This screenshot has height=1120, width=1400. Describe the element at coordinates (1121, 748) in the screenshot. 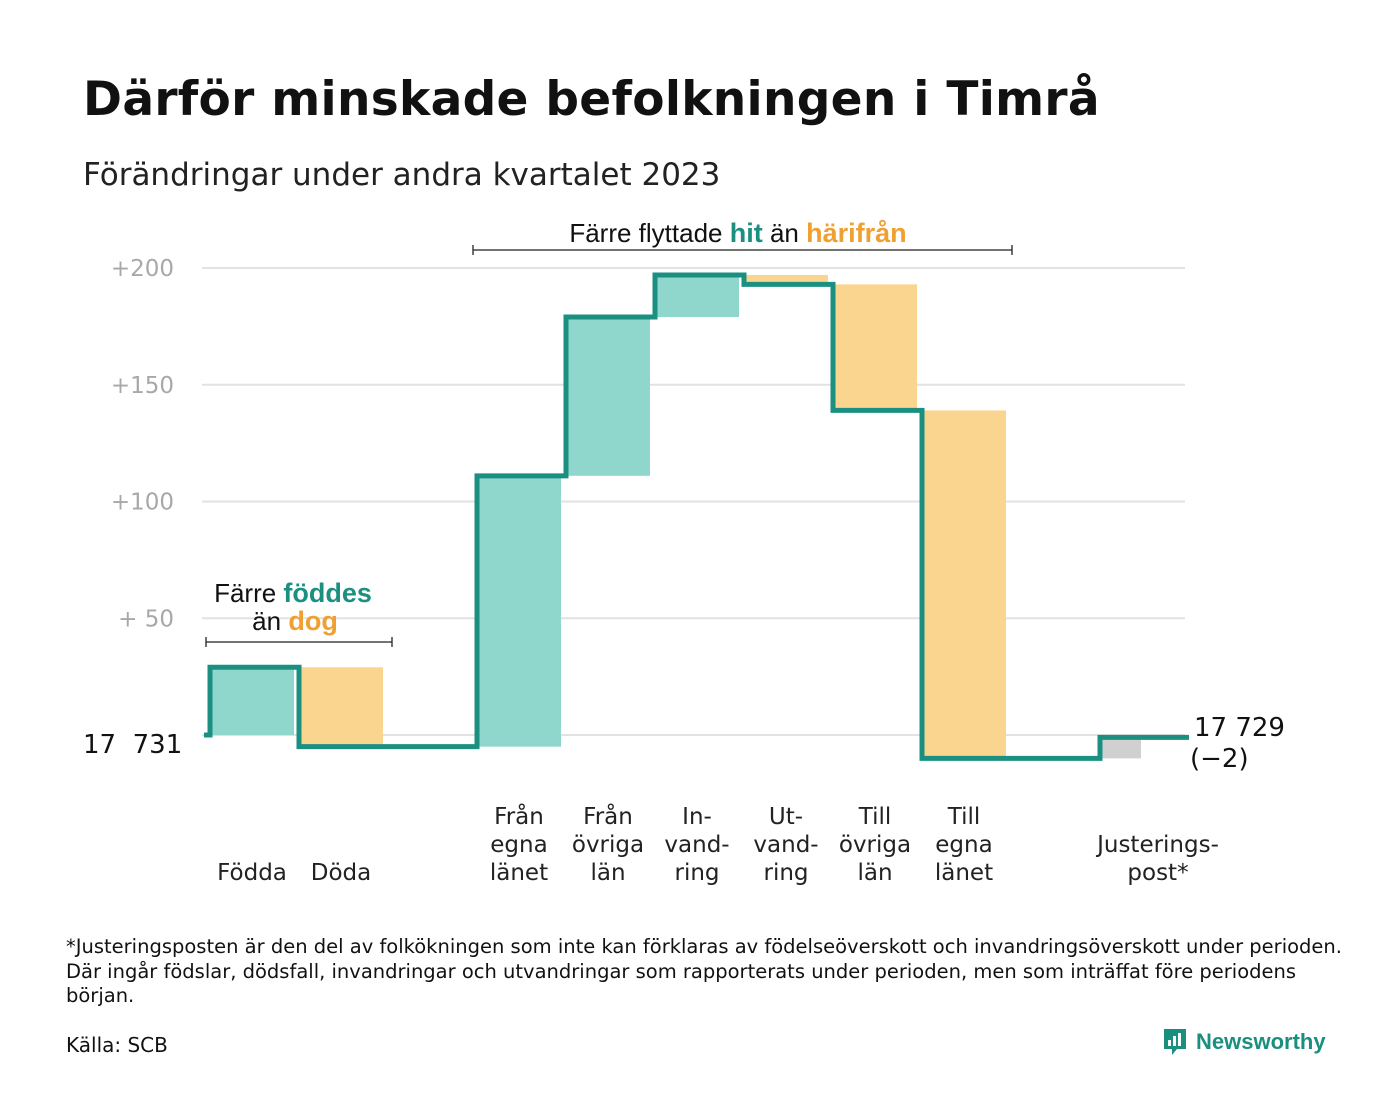

I see `bar-adjustment` at that location.